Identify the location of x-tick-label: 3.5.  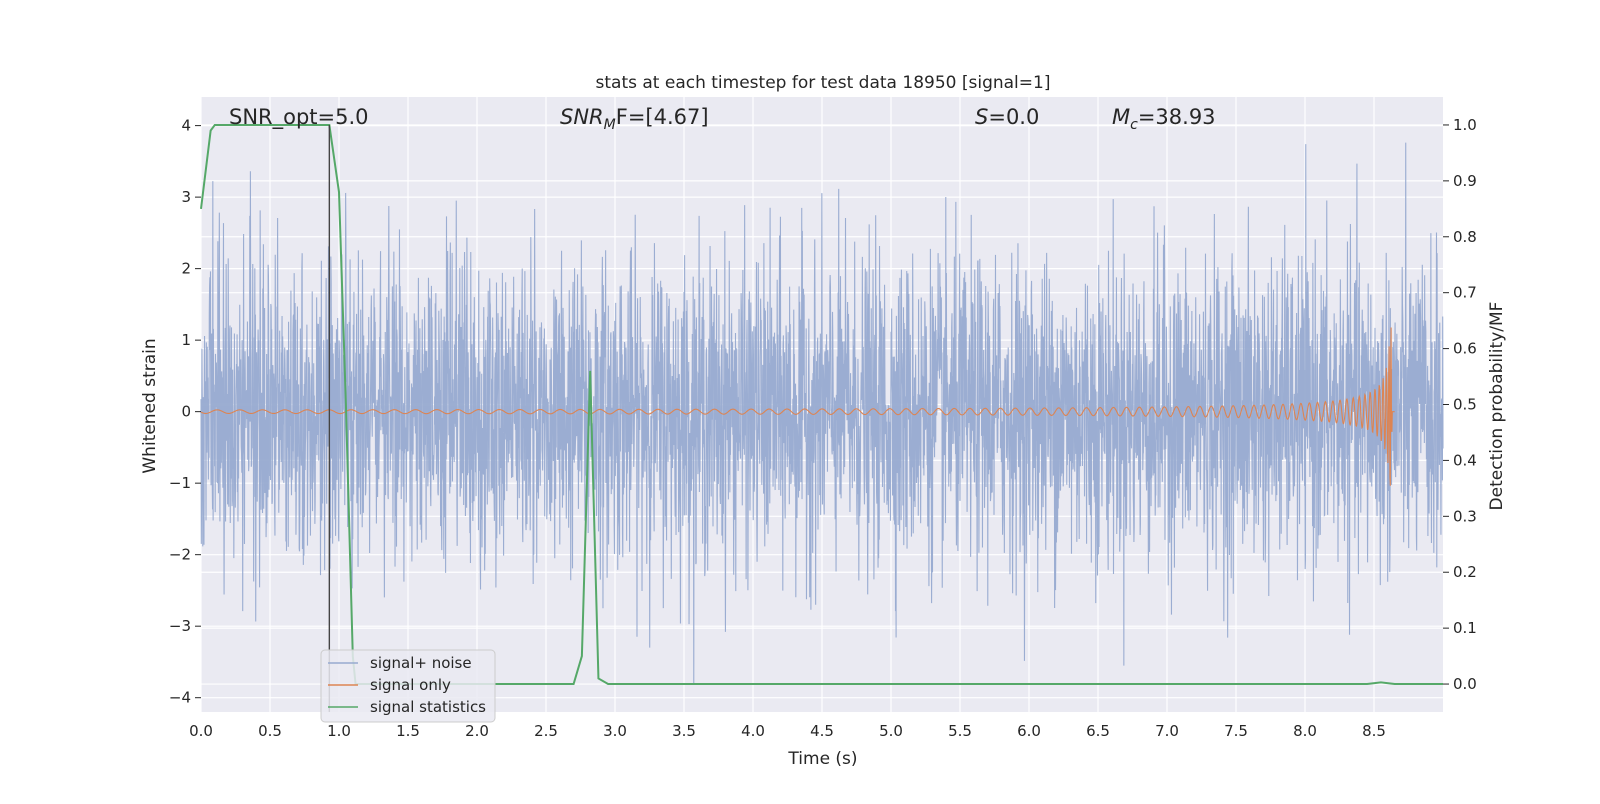
(684, 731).